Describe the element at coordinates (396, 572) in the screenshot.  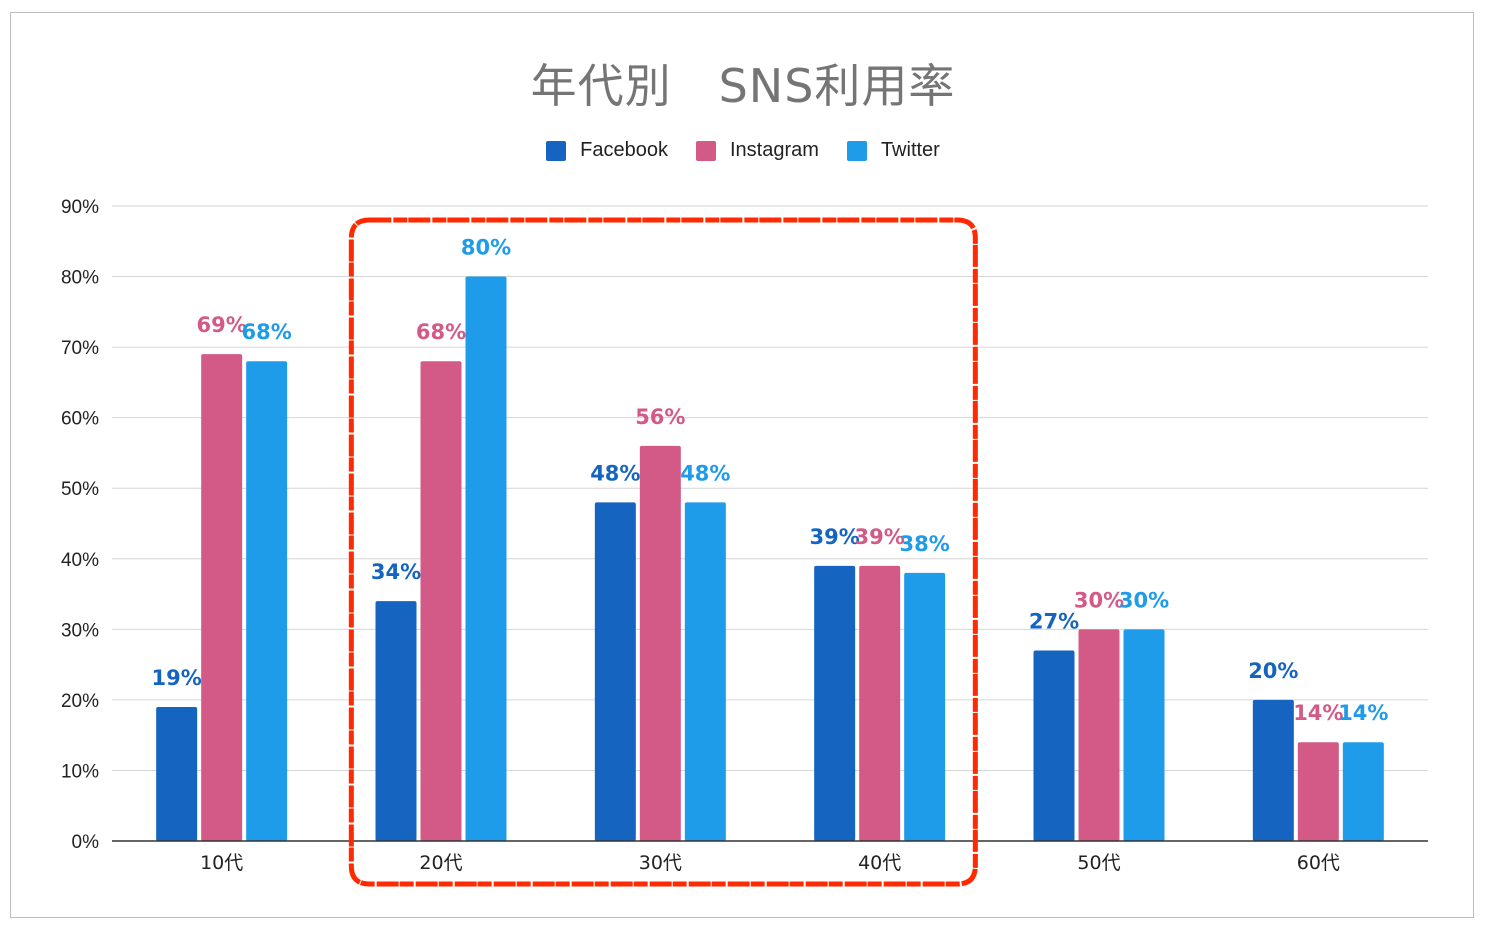
I see `data-label-facebook: 34%` at that location.